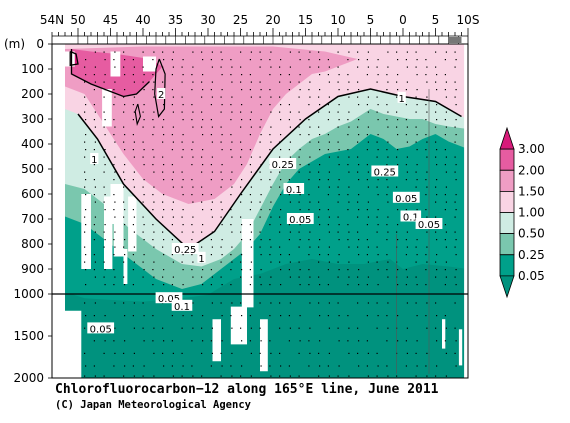  I want to click on y-tick-label: 800, so click(32, 244).